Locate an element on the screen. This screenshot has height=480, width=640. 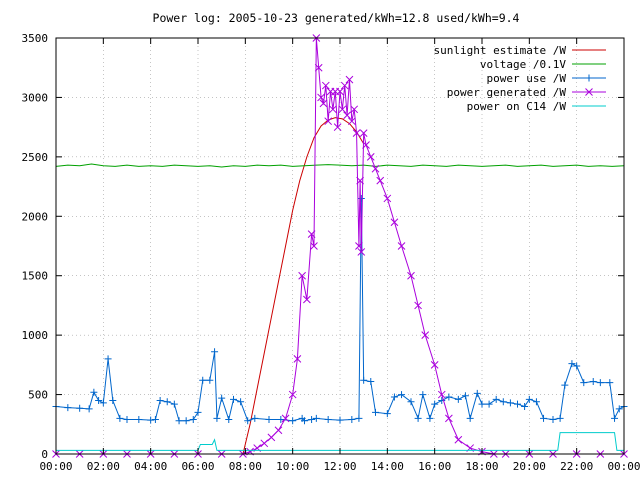
x-tick-label: 18:00 is located at coordinates (481, 466).